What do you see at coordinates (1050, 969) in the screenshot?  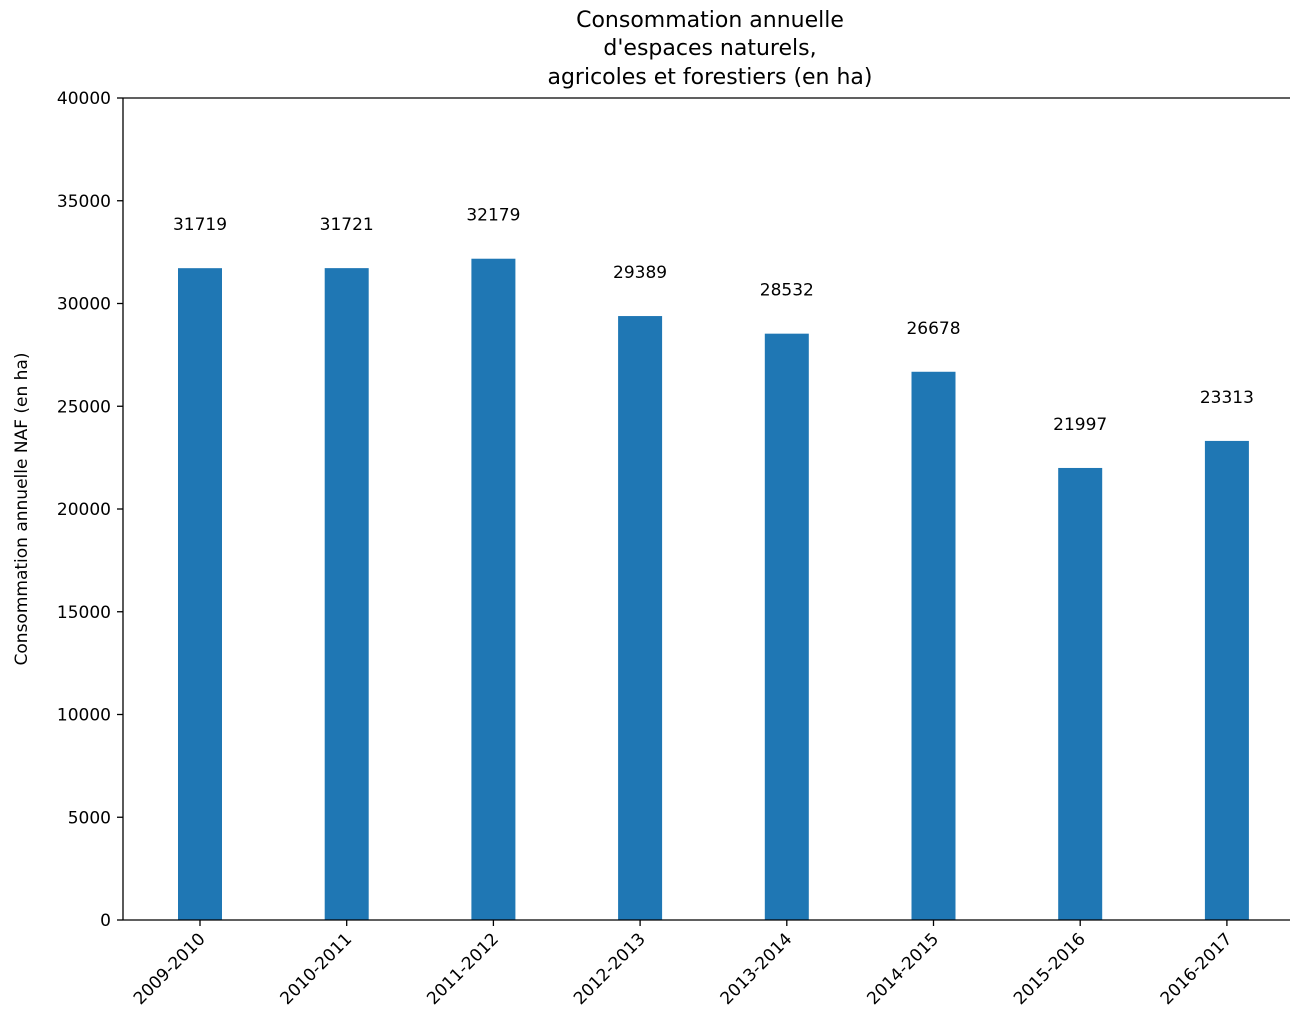 I see `x-tick-label-2015-2016: 2015-2016` at bounding box center [1050, 969].